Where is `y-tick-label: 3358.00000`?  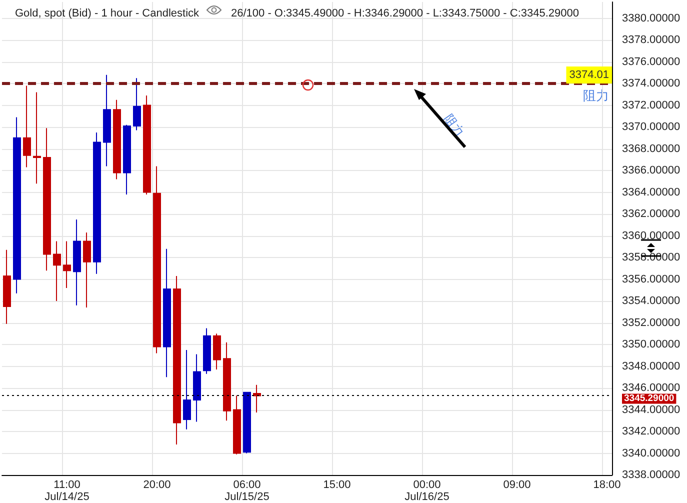 y-tick-label: 3358.00000 is located at coordinates (651, 258).